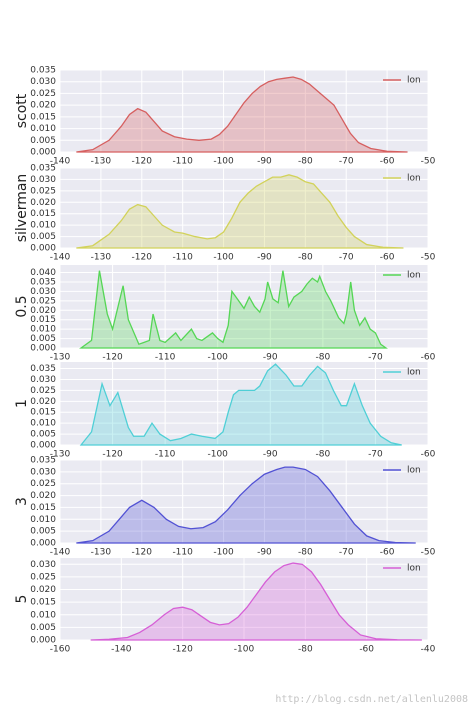 Image resolution: width=474 pixels, height=711 pixels. Describe the element at coordinates (60, 650) in the screenshot. I see `x-tick-label: -160` at that location.